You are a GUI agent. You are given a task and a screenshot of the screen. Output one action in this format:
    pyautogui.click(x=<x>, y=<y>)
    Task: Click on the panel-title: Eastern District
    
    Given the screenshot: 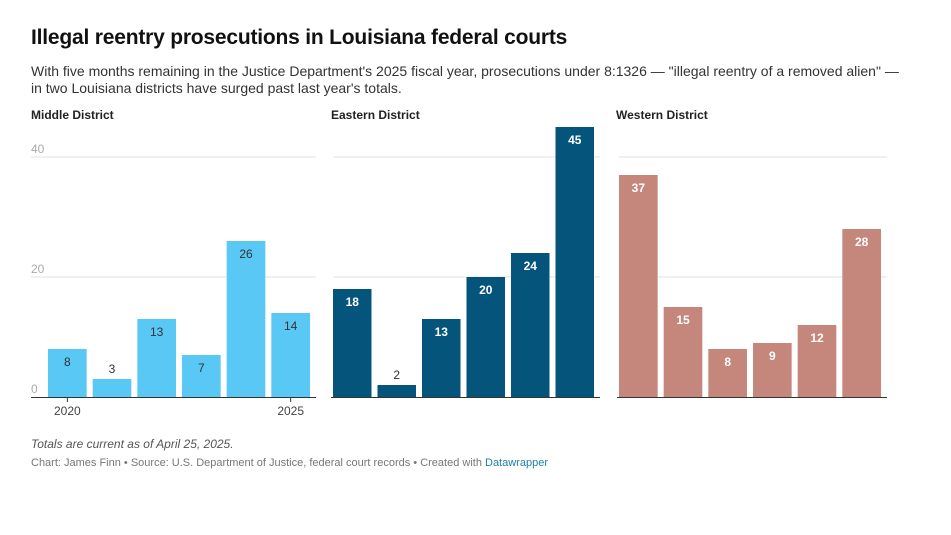 What is the action you would take?
    pyautogui.click(x=375, y=115)
    